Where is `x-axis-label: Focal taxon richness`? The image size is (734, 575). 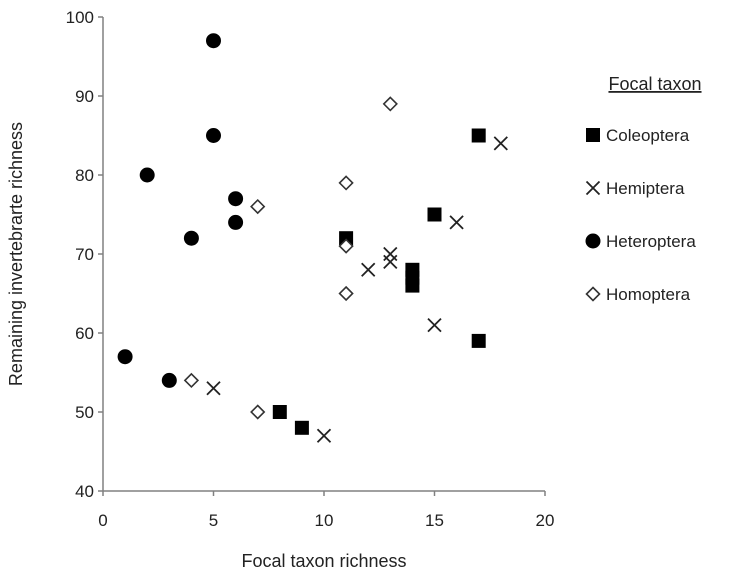
x-axis-label: Focal taxon richness is located at coordinates (323, 561).